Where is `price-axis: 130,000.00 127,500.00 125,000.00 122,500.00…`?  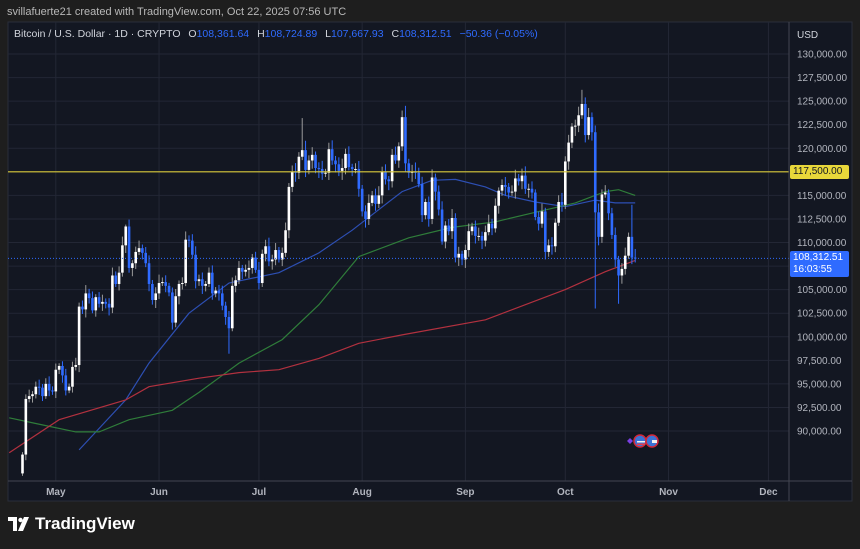 price-axis: 130,000.00 127,500.00 125,000.00 122,500.00… is located at coordinates (822, 244).